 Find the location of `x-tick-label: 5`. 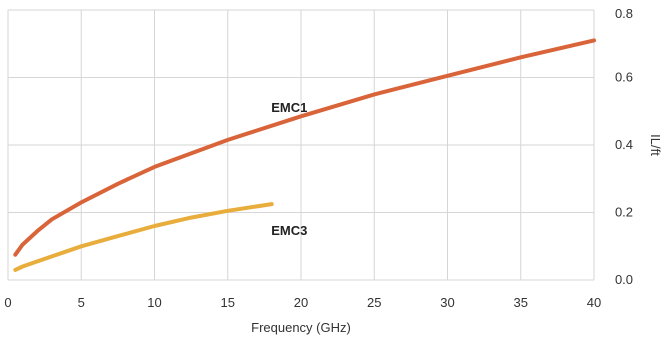

x-tick-label: 5 is located at coordinates (81, 302).